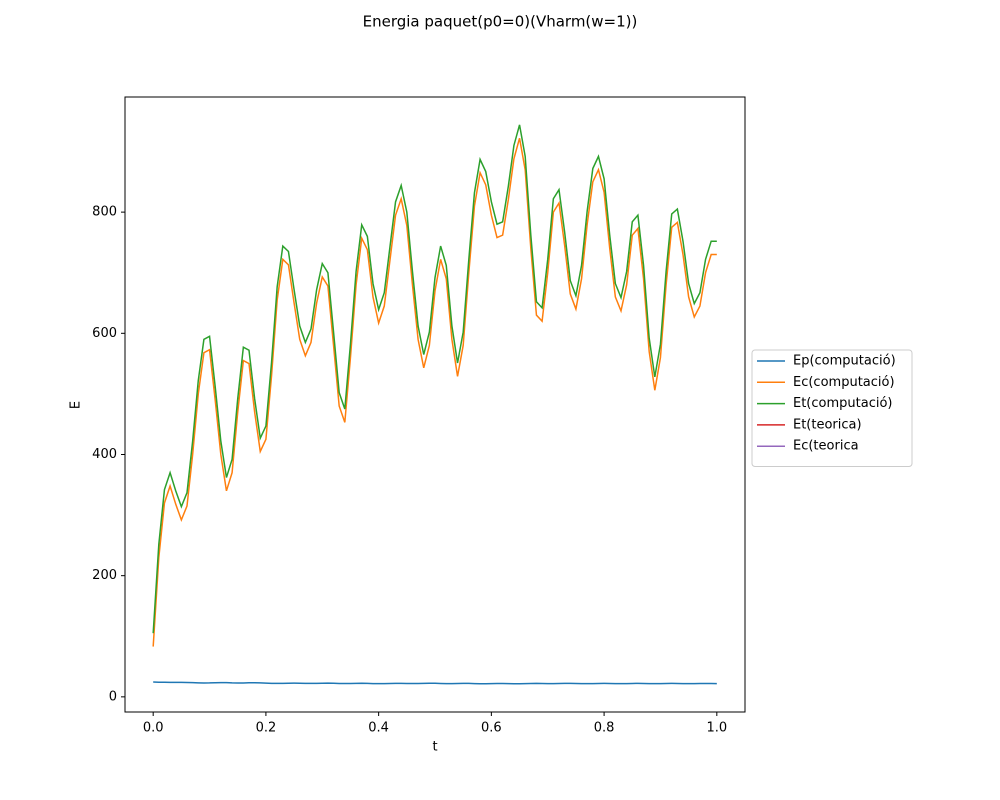 The image size is (1000, 800). What do you see at coordinates (104, 212) in the screenshot?
I see `y-tick-label: 800` at bounding box center [104, 212].